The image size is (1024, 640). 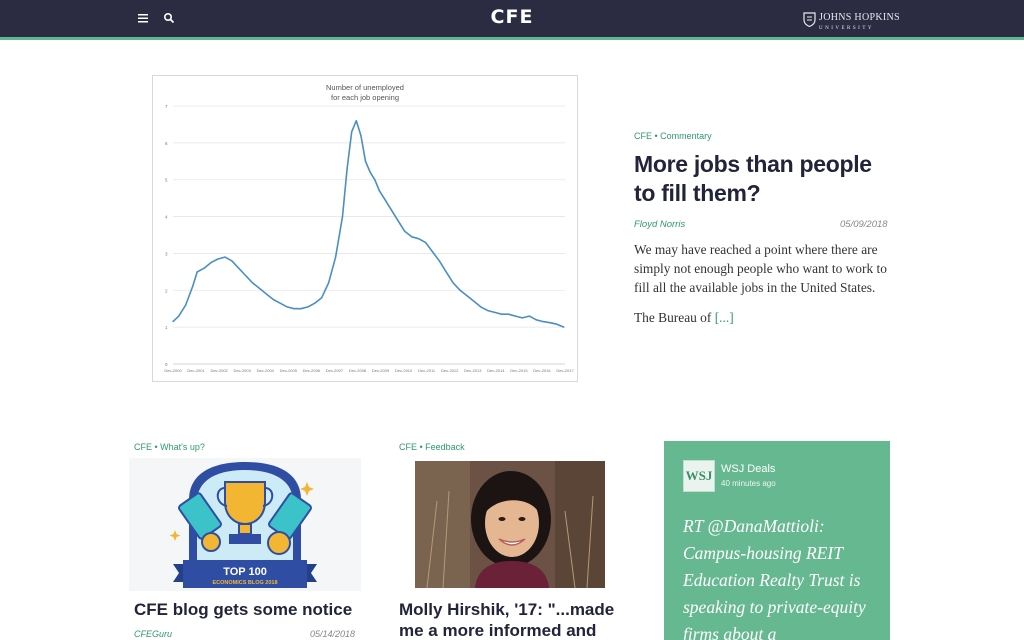 What do you see at coordinates (365, 87) in the screenshot?
I see `chart-title-line-1: Number of unemployed` at bounding box center [365, 87].